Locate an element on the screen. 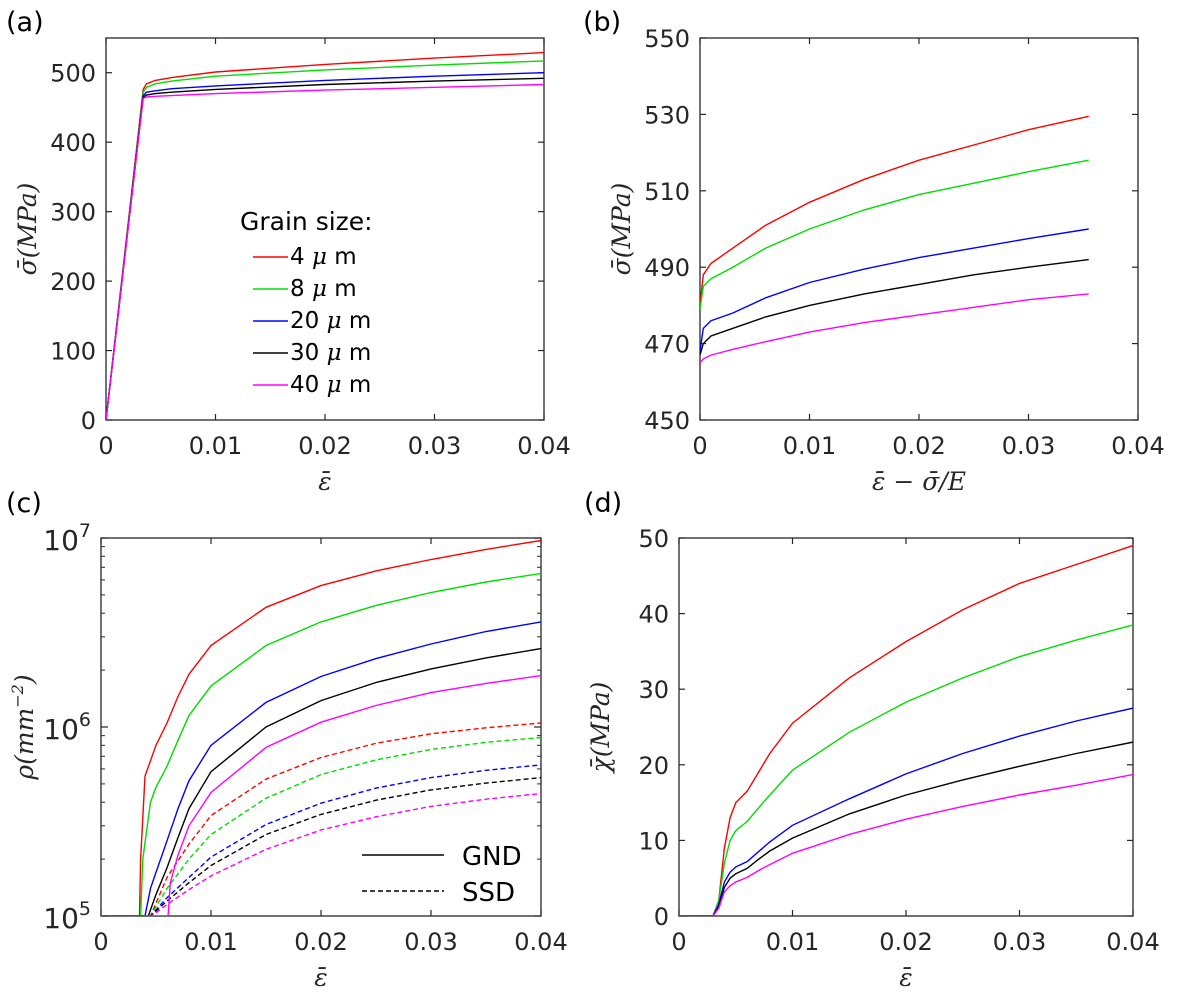 The height and width of the screenshot is (999, 1193). y-tick-label: 490 is located at coordinates (667, 268).